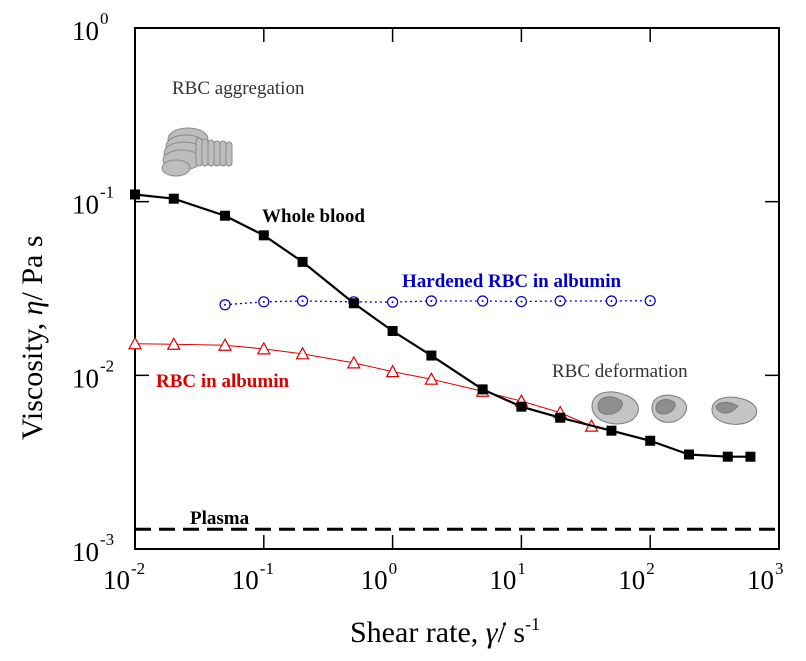 Image resolution: width=806 pixels, height=661 pixels. Describe the element at coordinates (445, 631) in the screenshot. I see `x-axis-label: Shear rate, γ̇/ s-1` at that location.